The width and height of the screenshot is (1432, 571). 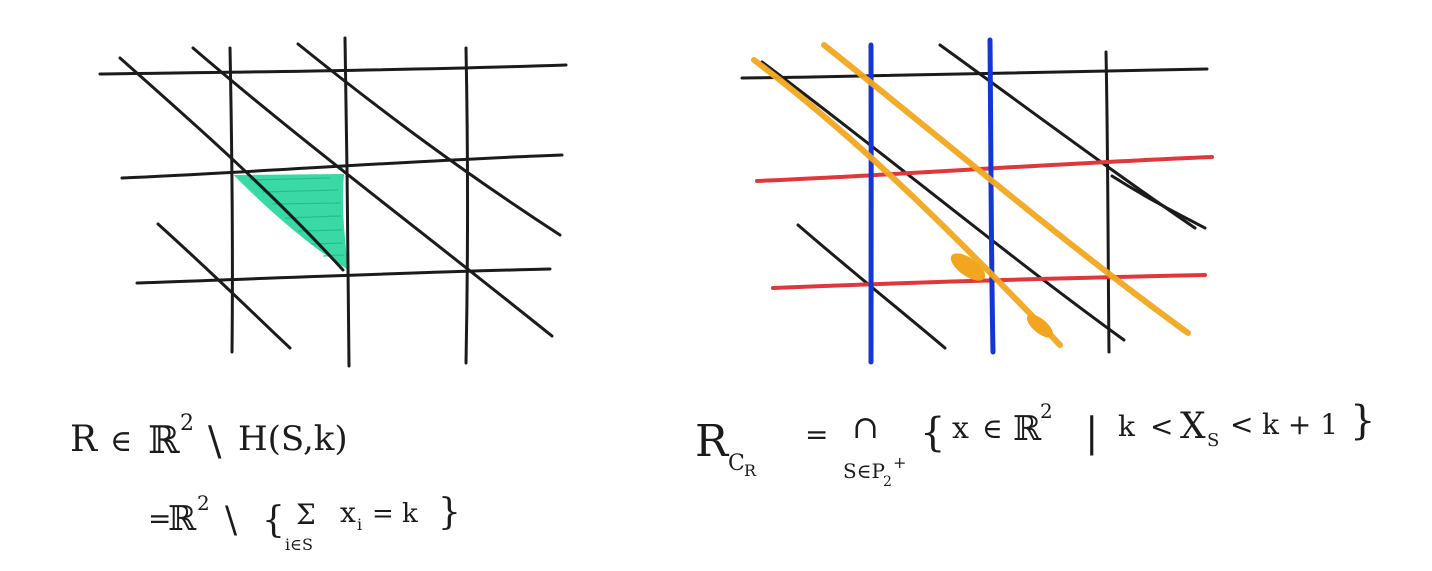 I want to click on rformula-lhs-sub-sub: R, so click(x=750, y=470).